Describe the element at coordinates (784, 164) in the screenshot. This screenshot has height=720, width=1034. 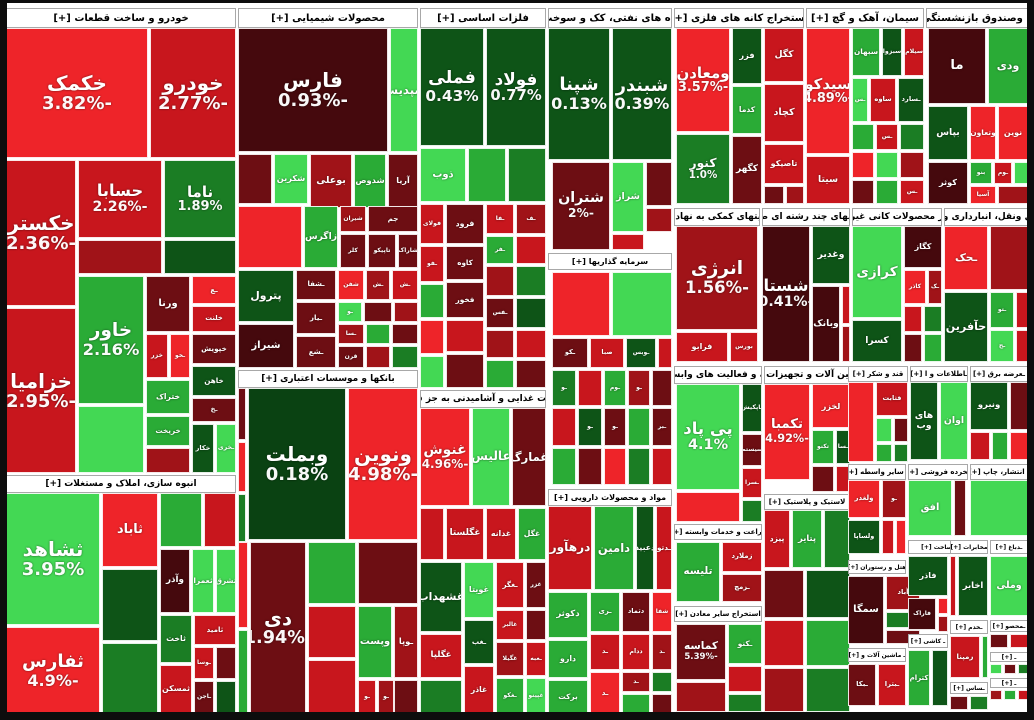
I see `tile-تاصیکو: تاصیکو` at that location.